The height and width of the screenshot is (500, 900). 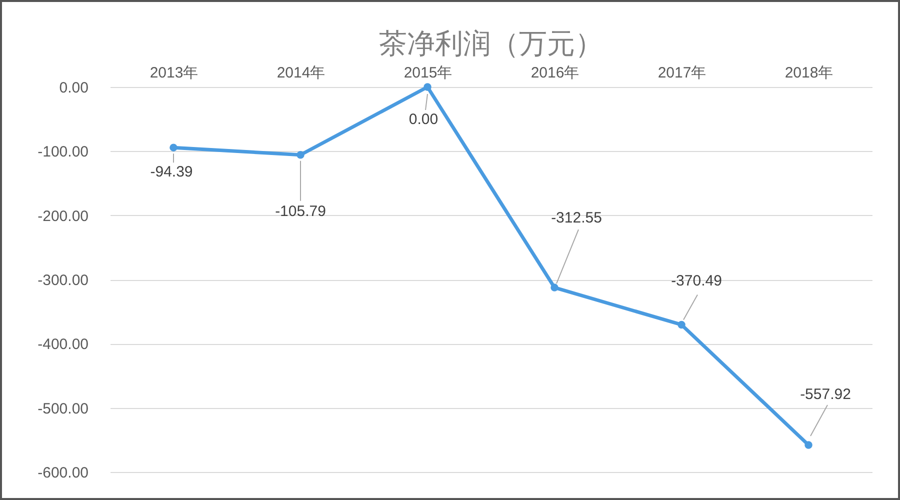 What do you see at coordinates (809, 73) in the screenshot?
I see `x-tick-label: 2018年` at bounding box center [809, 73].